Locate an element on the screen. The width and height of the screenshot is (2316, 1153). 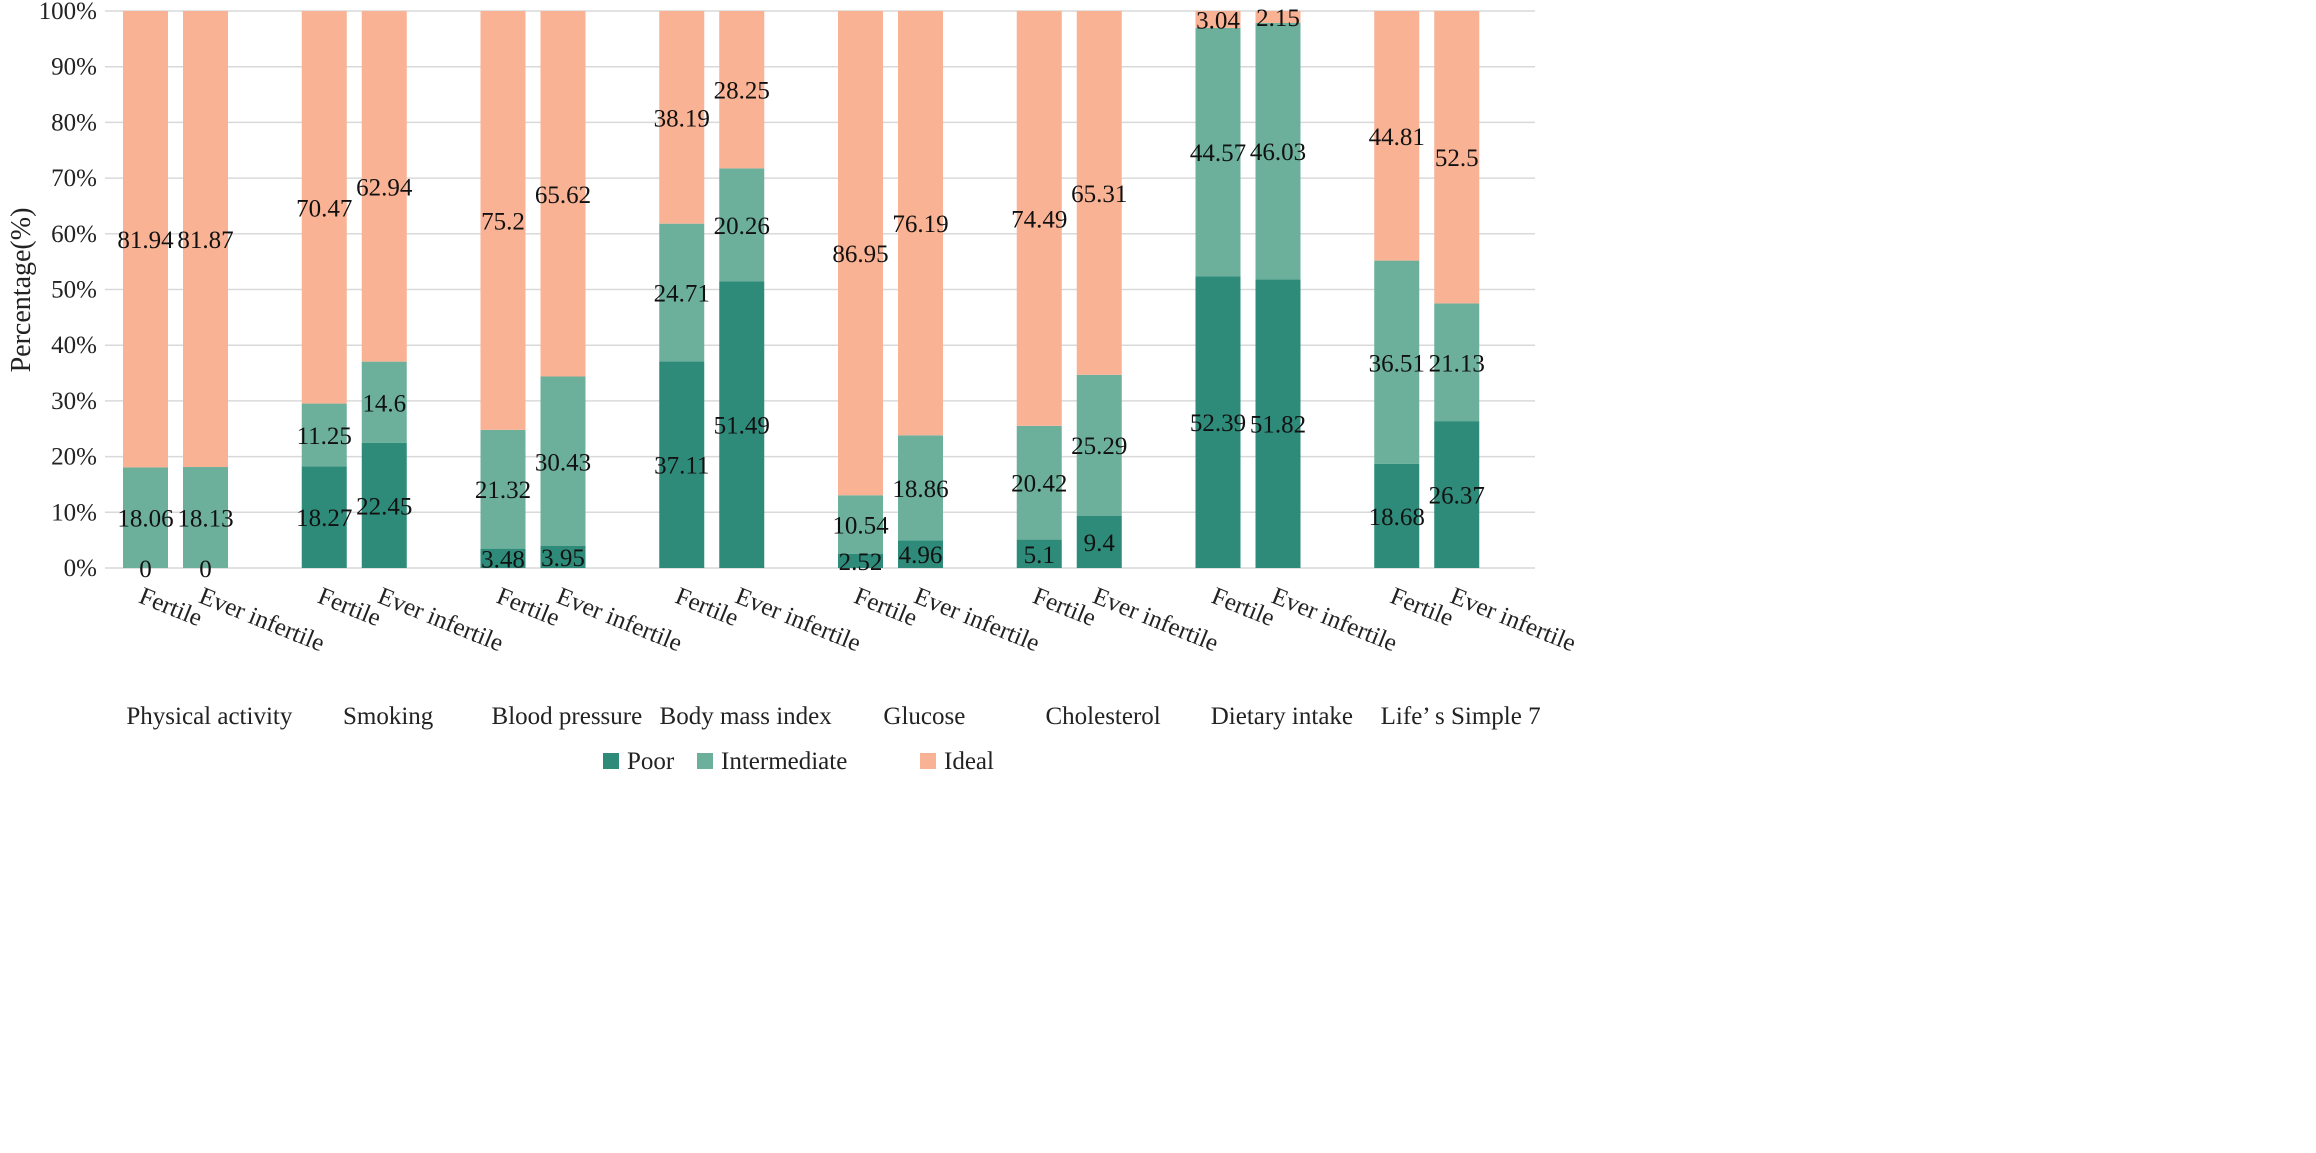
data-label: 44.57 is located at coordinates (1218, 153).